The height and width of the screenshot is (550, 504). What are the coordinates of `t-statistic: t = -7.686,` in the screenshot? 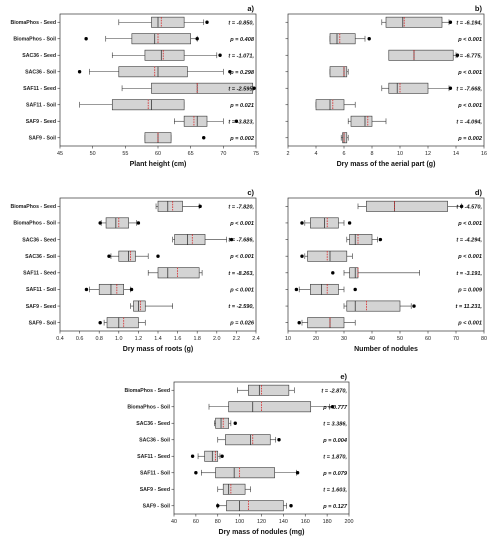 It's located at (241, 241).